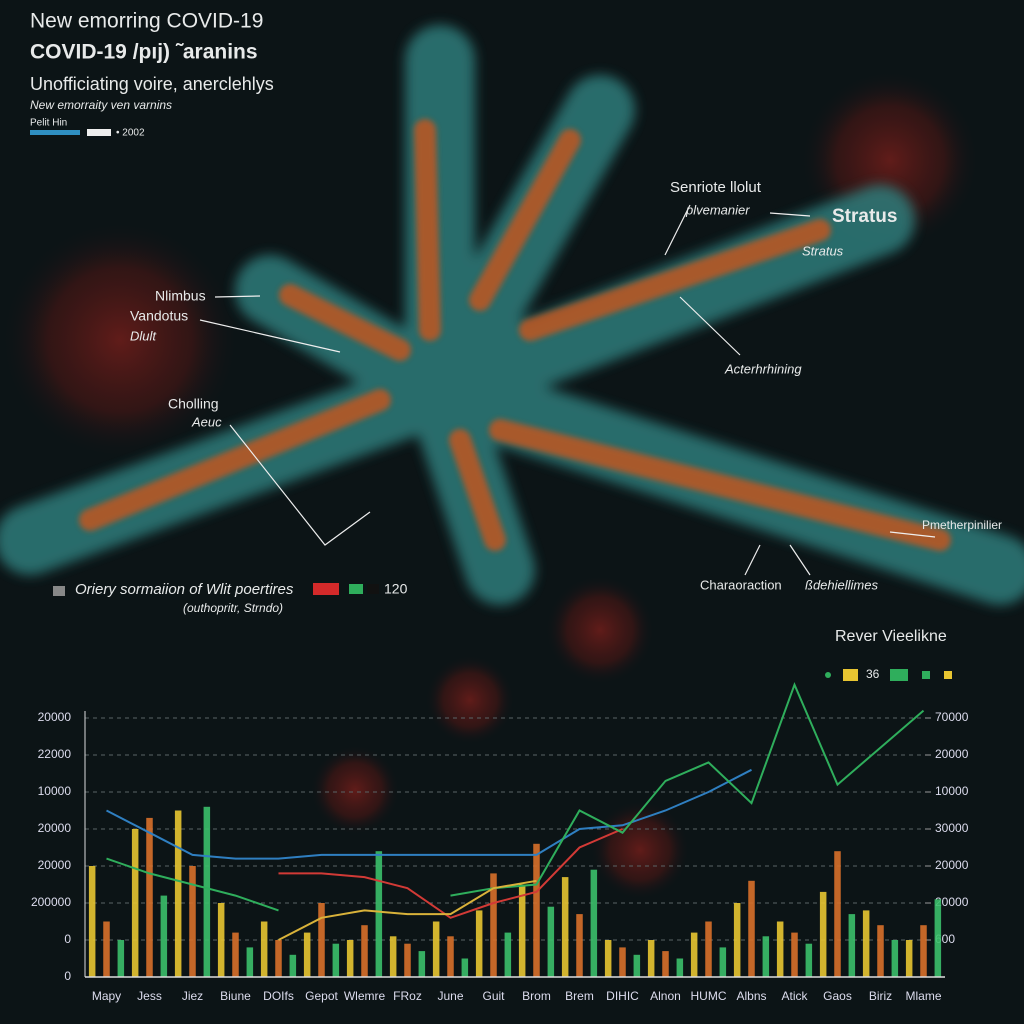 This screenshot has height=1024, width=1024. I want to click on annotation: Vandotus, so click(159, 316).